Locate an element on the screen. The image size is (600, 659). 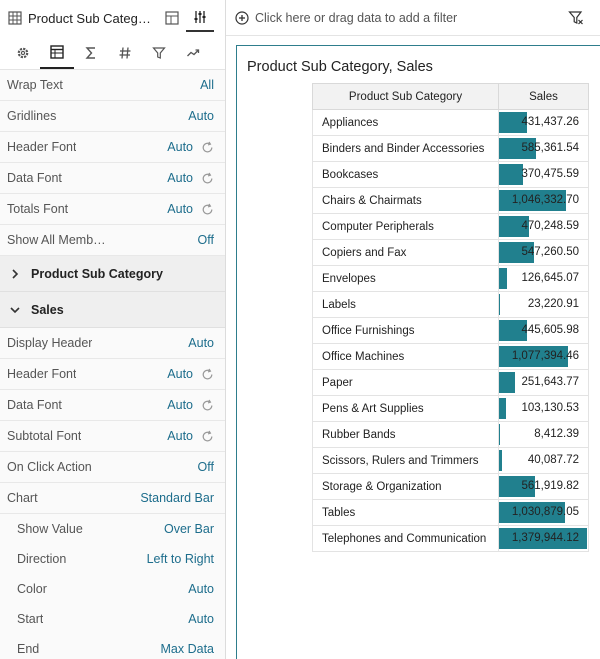
prop-wrap-text: Wrap Text All is located at coordinates (112, 85).